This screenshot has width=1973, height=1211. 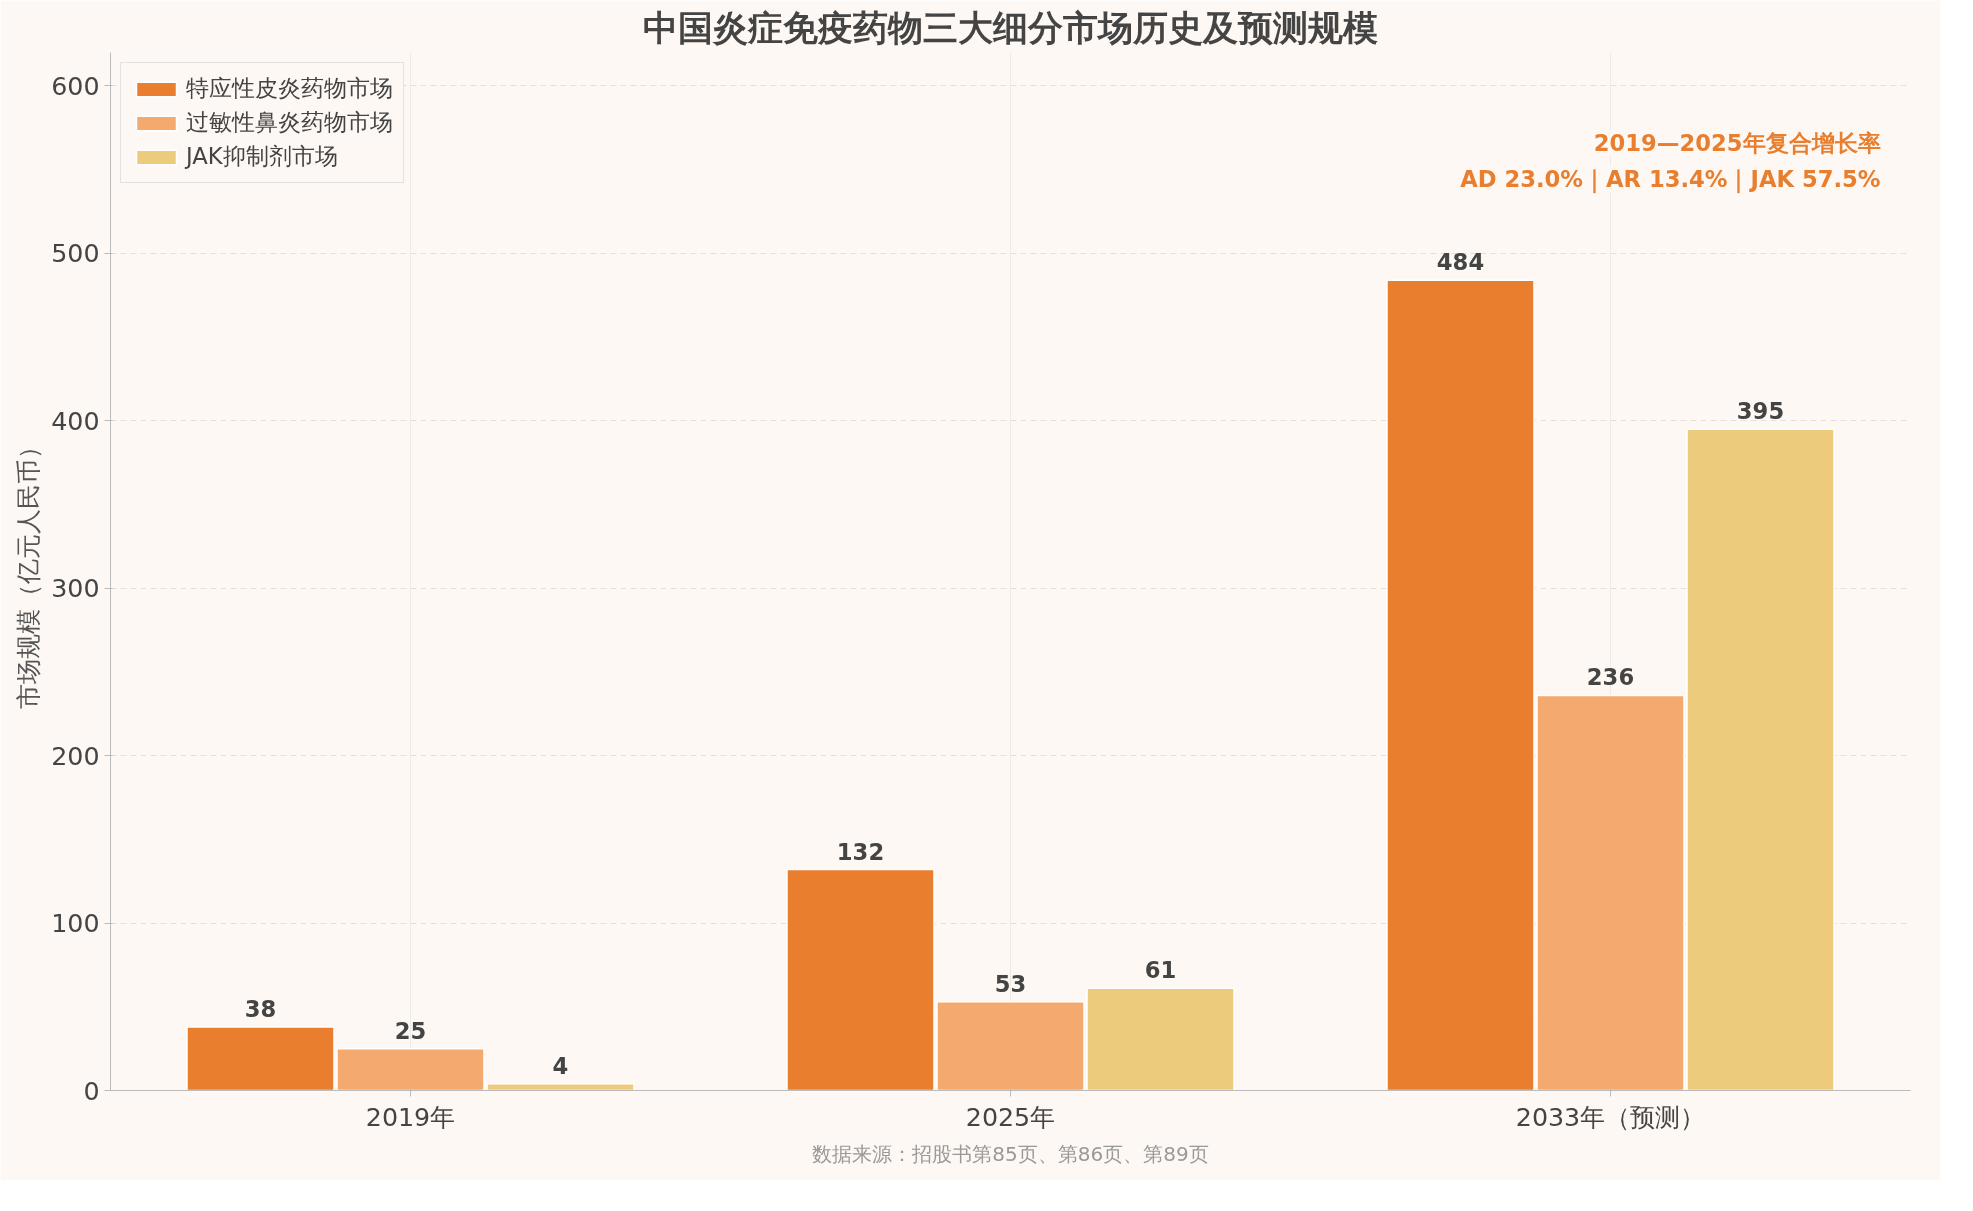 What do you see at coordinates (75, 755) in the screenshot?
I see `y-tick-label: 200` at bounding box center [75, 755].